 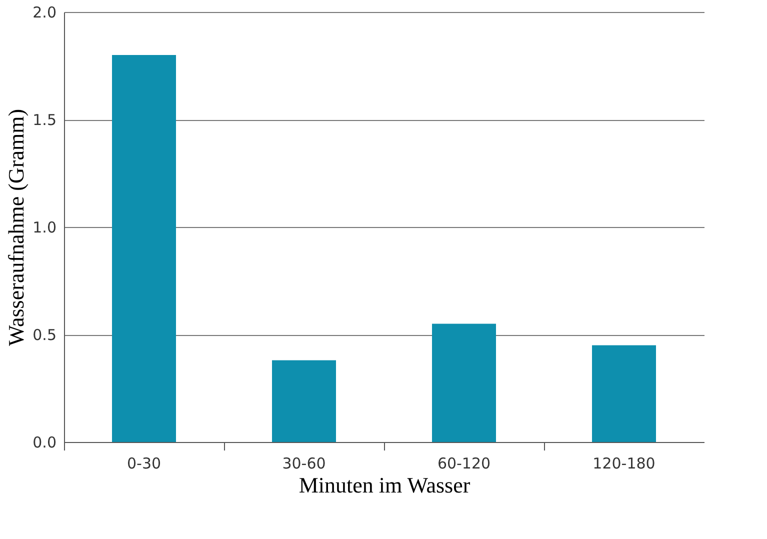 What do you see at coordinates (44, 443) in the screenshot?
I see `y-tick-label: 0.0` at bounding box center [44, 443].